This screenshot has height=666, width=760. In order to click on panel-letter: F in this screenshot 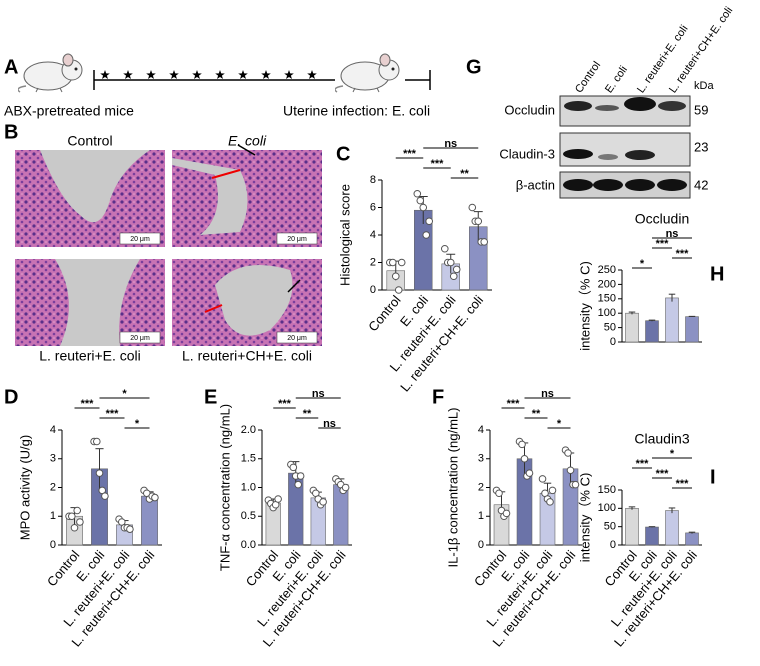, I will do `click(438, 397)`.